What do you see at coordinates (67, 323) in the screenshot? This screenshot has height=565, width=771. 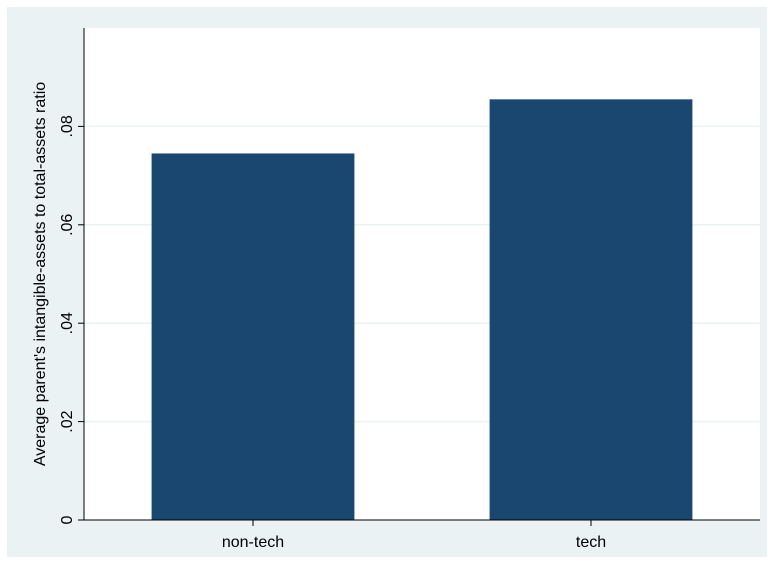 I see `y-tick-label: .04` at bounding box center [67, 323].